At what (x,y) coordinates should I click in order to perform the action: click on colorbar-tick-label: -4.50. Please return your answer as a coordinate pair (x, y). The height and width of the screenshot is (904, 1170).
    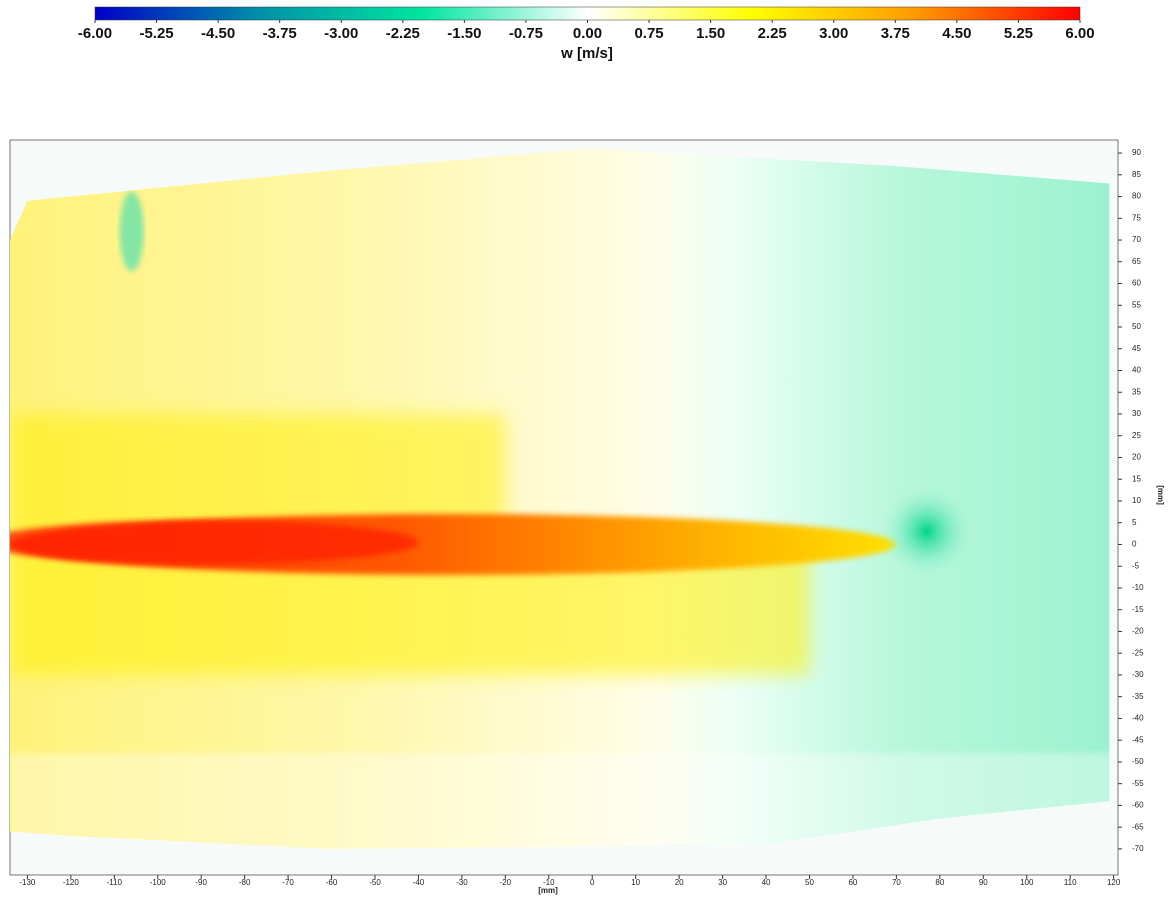
    Looking at the image, I should click on (218, 33).